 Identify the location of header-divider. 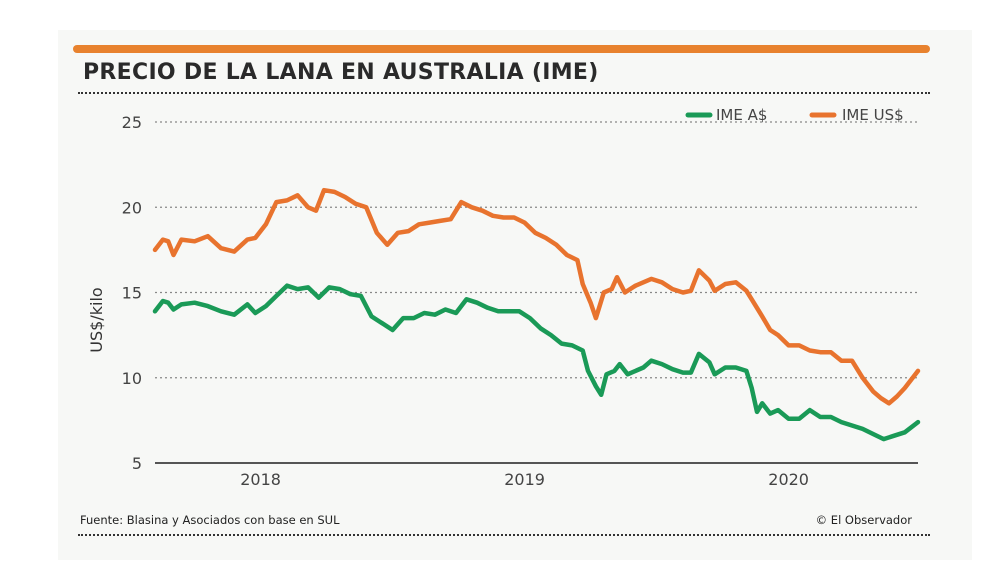
(504, 93).